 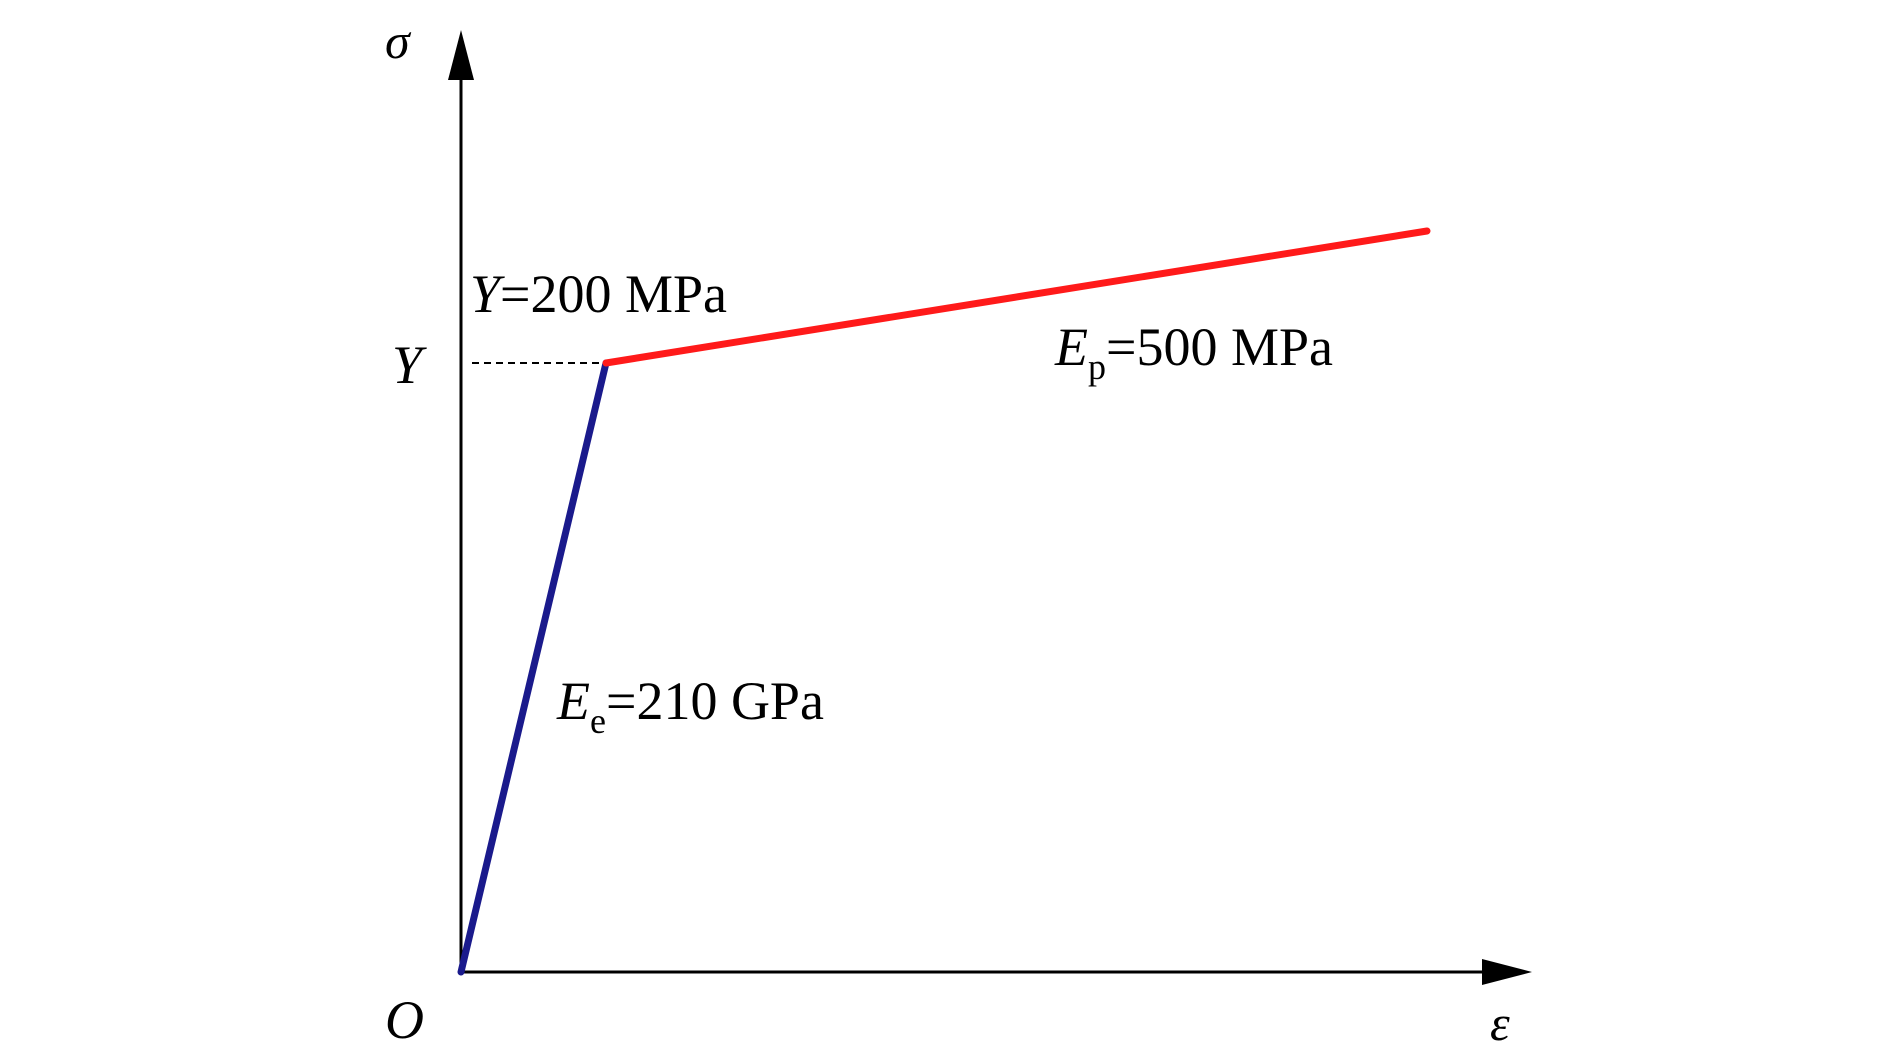 What do you see at coordinates (1500, 1020) in the screenshot?
I see `x-axis-symbol: ε` at bounding box center [1500, 1020].